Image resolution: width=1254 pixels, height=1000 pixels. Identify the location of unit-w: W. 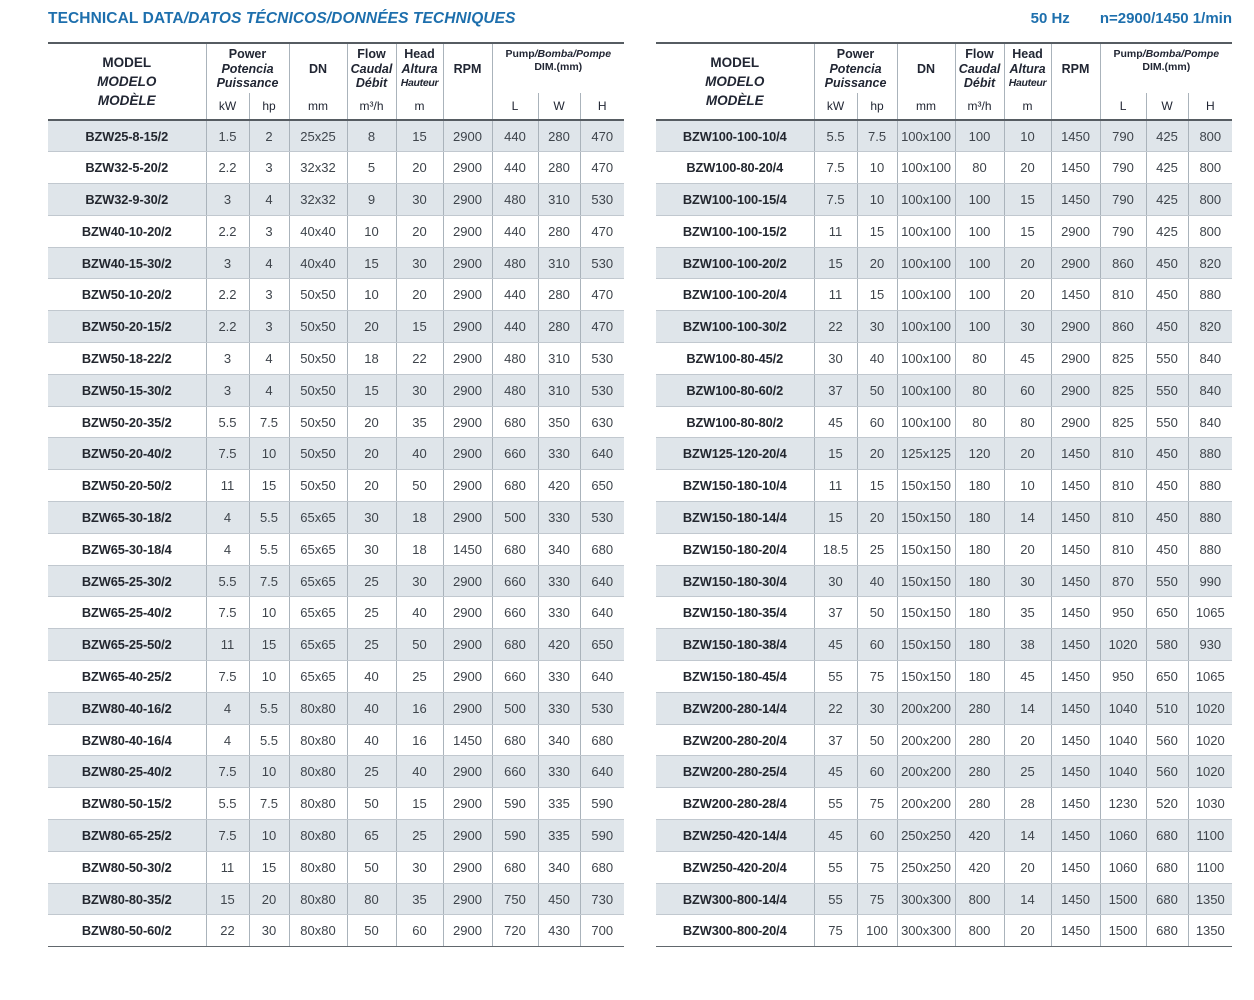
(559, 106).